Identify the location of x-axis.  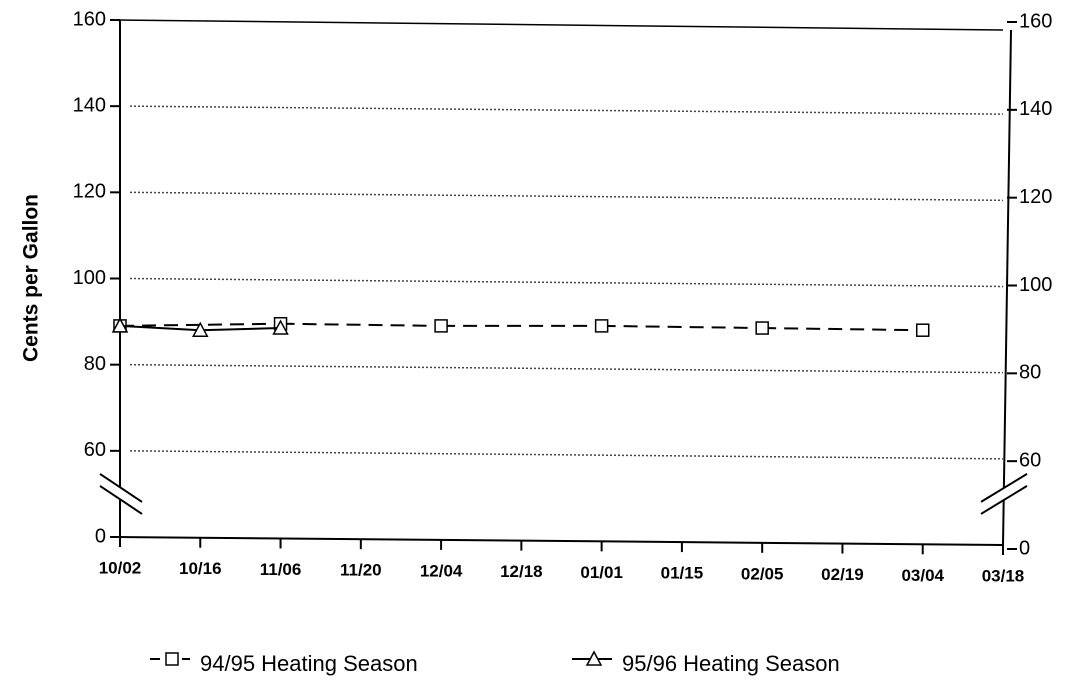
(561, 541).